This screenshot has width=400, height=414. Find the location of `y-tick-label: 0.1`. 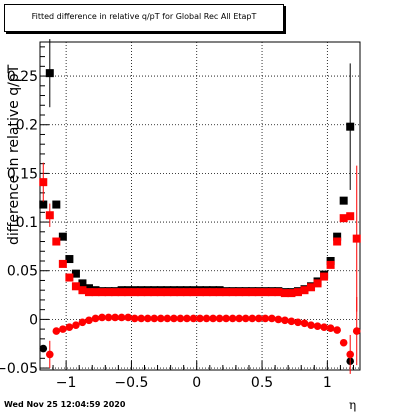

y-tick-label: 0.1 is located at coordinates (27, 223).